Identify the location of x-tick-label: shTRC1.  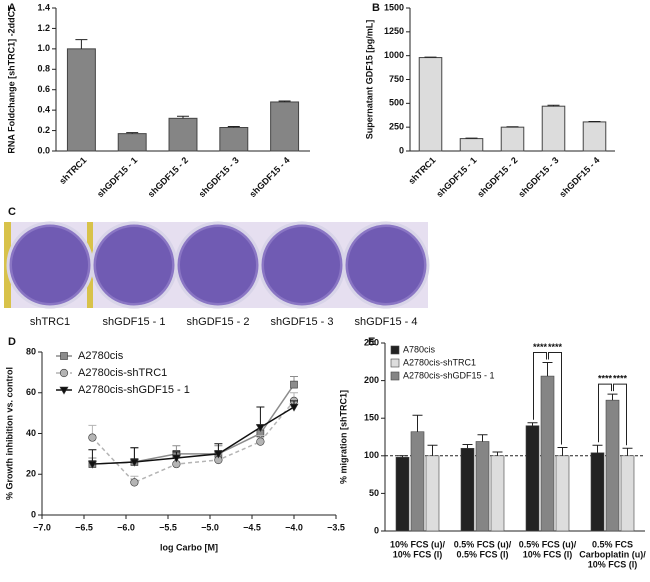
(421, 170).